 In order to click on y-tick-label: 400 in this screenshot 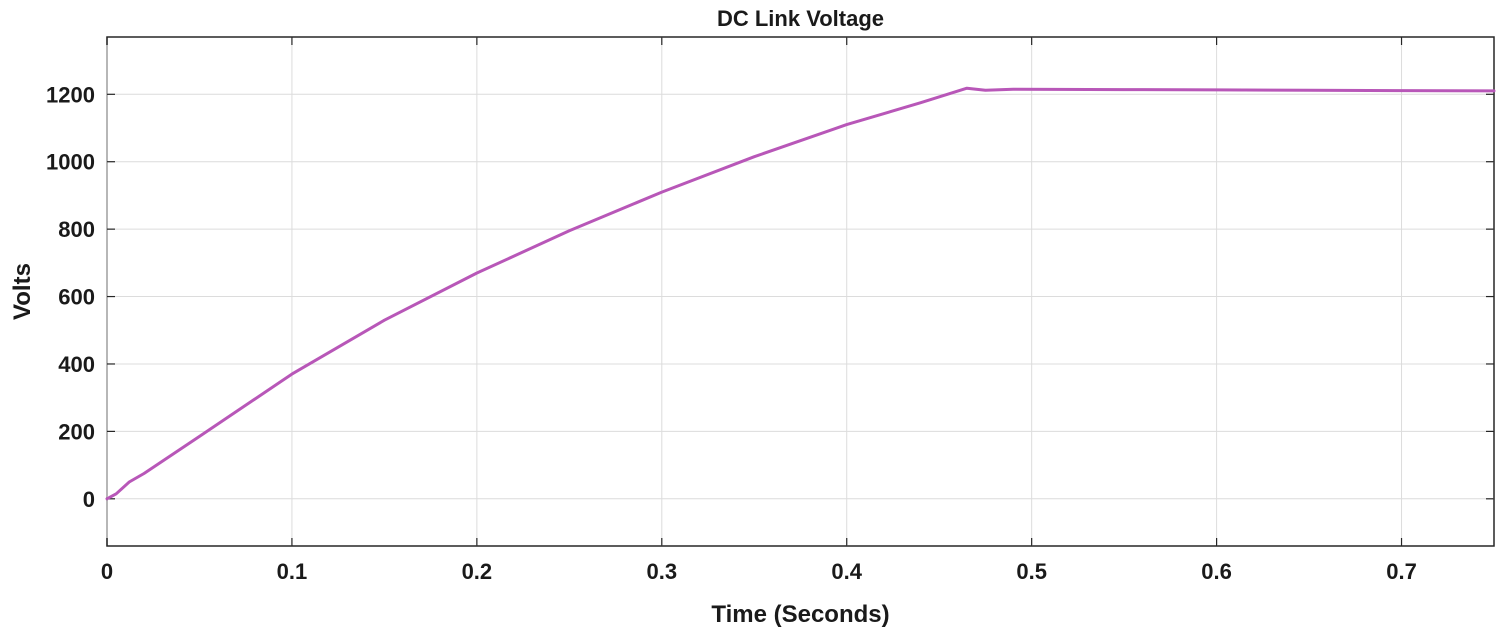, I will do `click(76, 364)`.